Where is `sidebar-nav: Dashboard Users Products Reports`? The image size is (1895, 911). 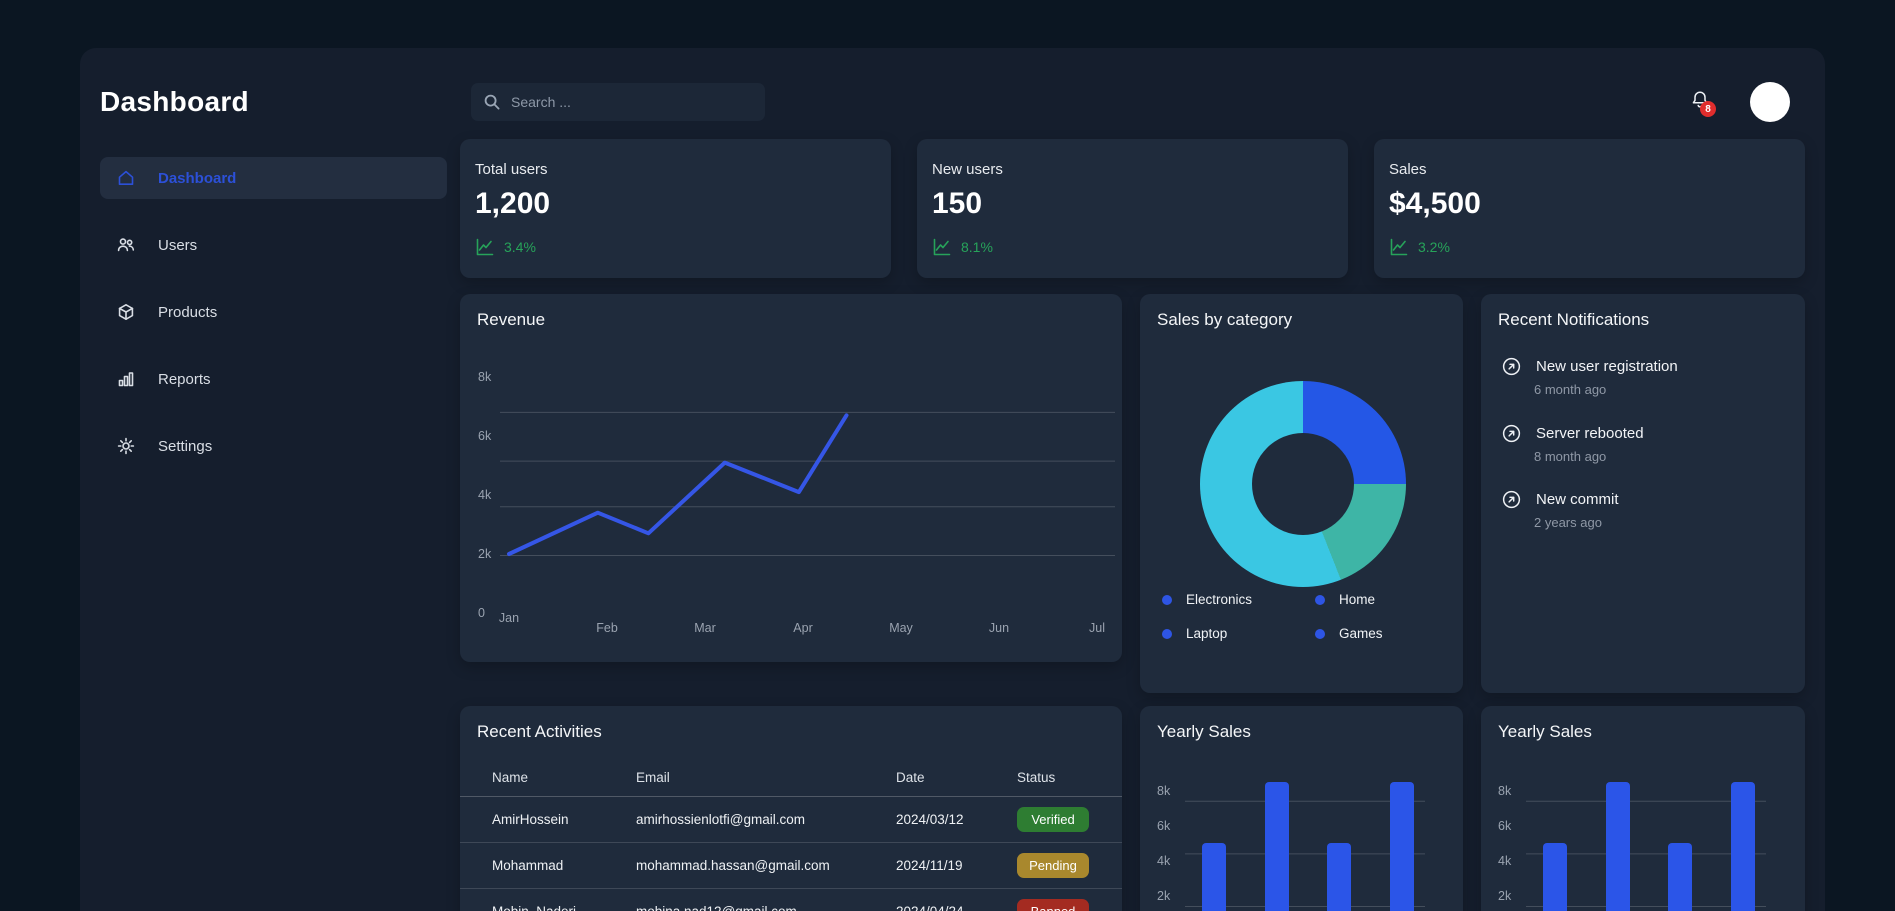 sidebar-nav: Dashboard Users Products Reports is located at coordinates (273, 324).